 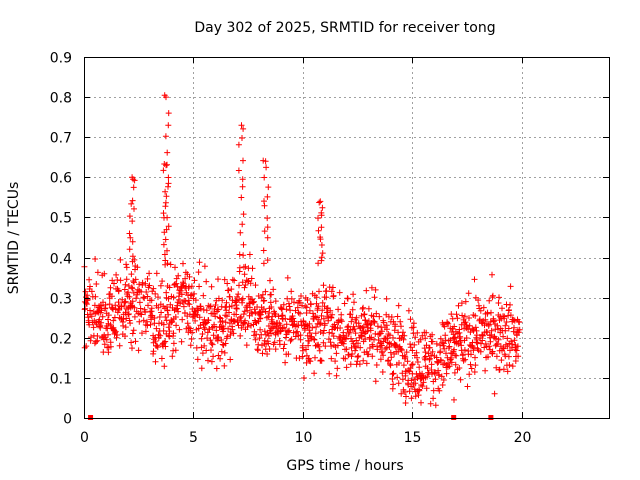 I want to click on y-tick-label: 0.3, so click(x=61, y=300).